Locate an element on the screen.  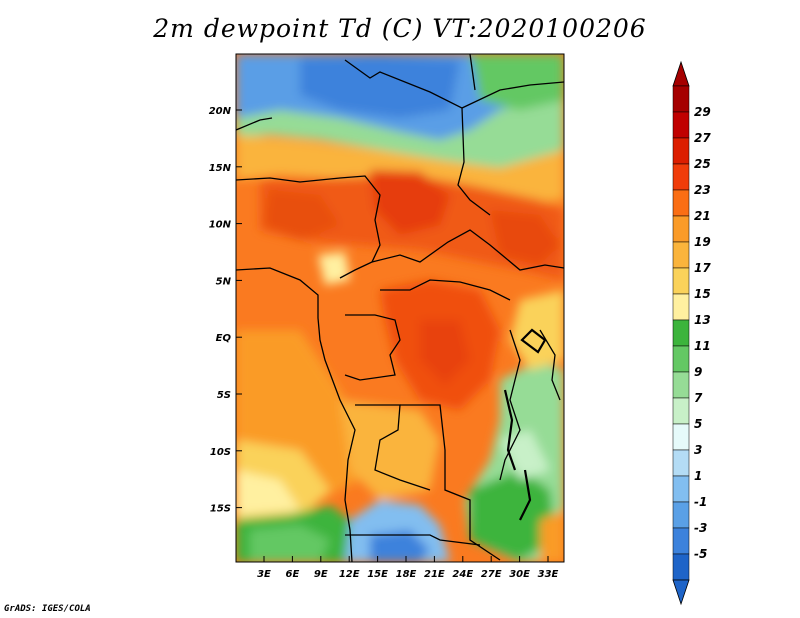
colorbar-label: 3 is located at coordinates (698, 450).